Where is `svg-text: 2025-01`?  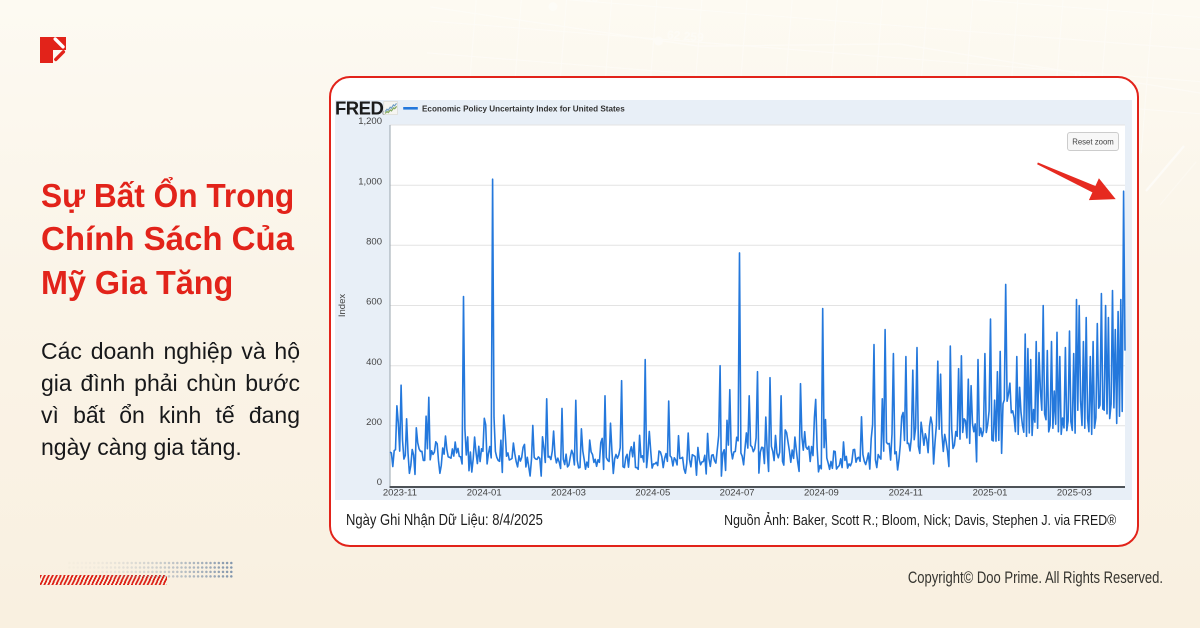 svg-text: 2025-01 is located at coordinates (989, 492).